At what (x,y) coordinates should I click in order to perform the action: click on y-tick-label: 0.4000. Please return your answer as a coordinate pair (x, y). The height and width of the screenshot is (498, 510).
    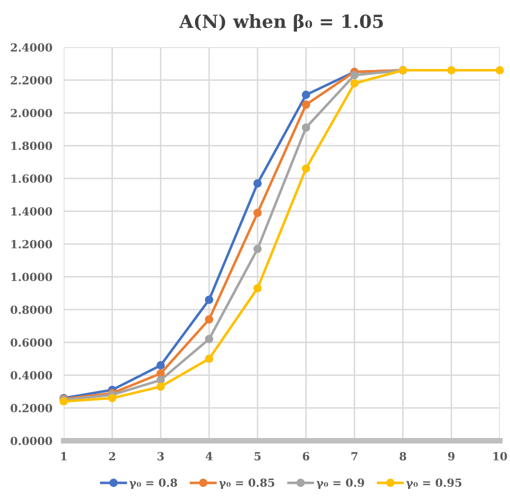
    Looking at the image, I should click on (31, 375).